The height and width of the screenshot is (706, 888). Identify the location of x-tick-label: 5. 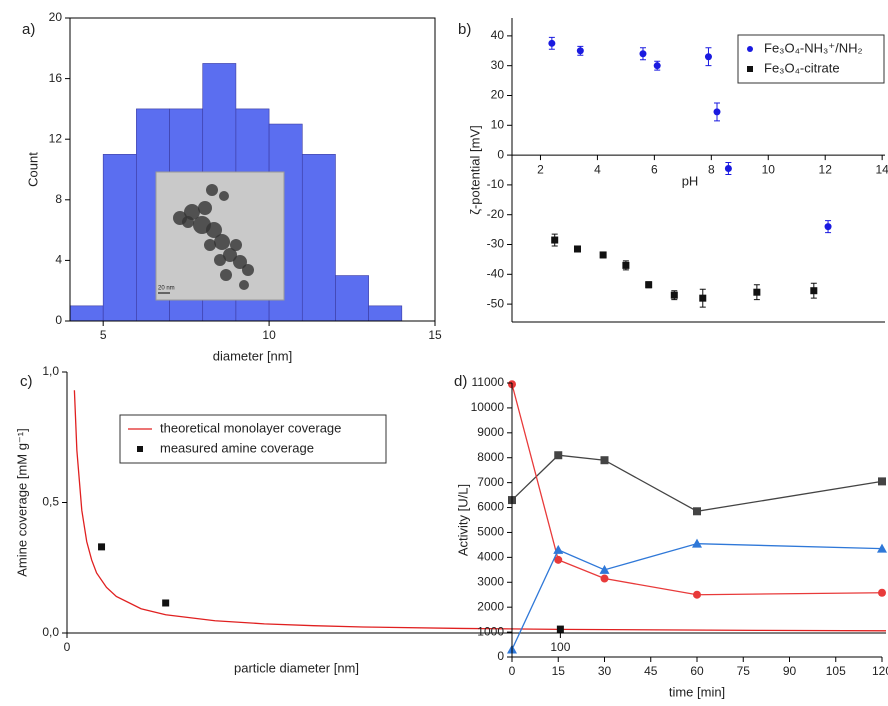
(103, 335).